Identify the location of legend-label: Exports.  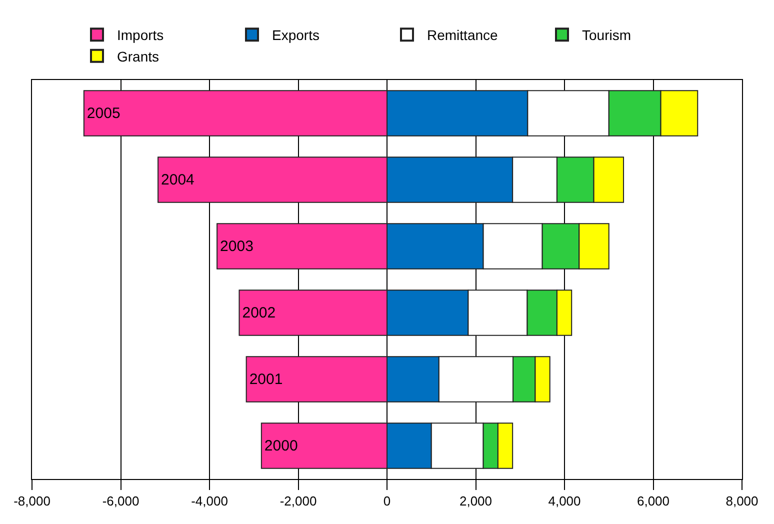
(296, 35).